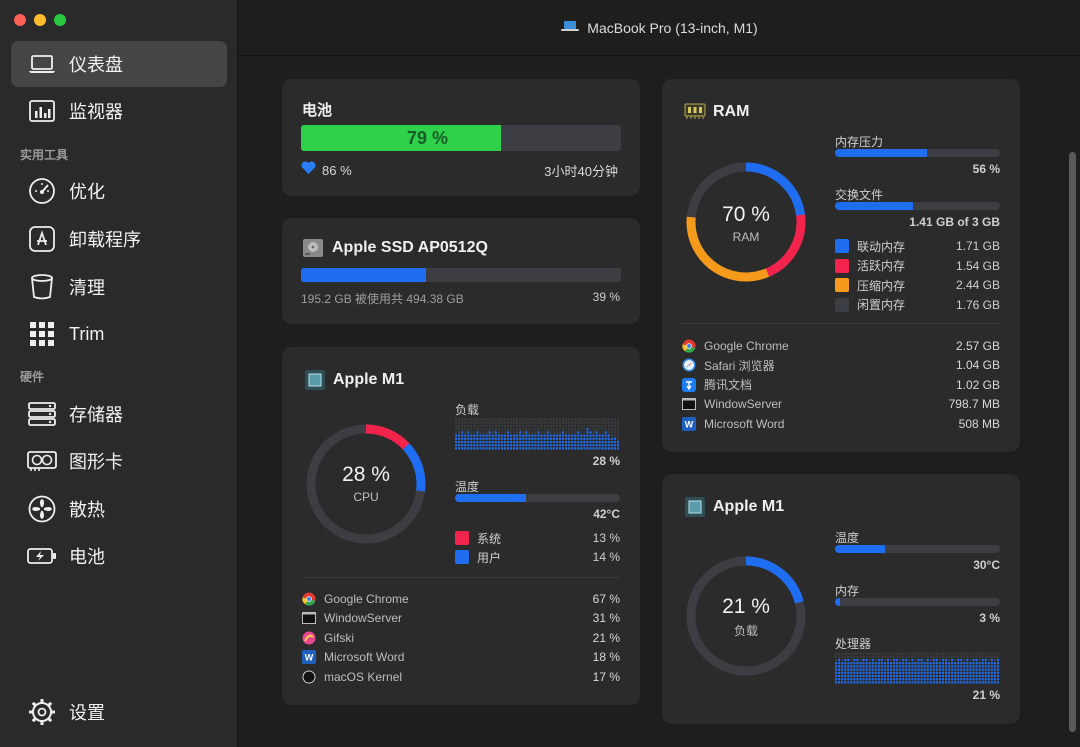 Image resolution: width=1080 pixels, height=747 pixels. I want to click on close-window-button, so click(20, 20).